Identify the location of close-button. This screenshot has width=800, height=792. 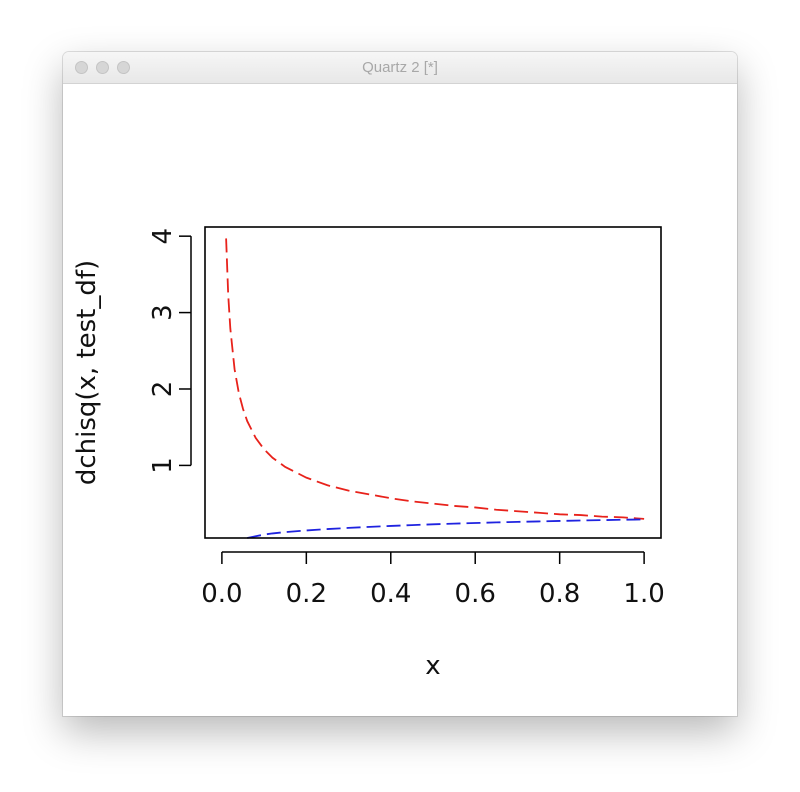
(81, 67).